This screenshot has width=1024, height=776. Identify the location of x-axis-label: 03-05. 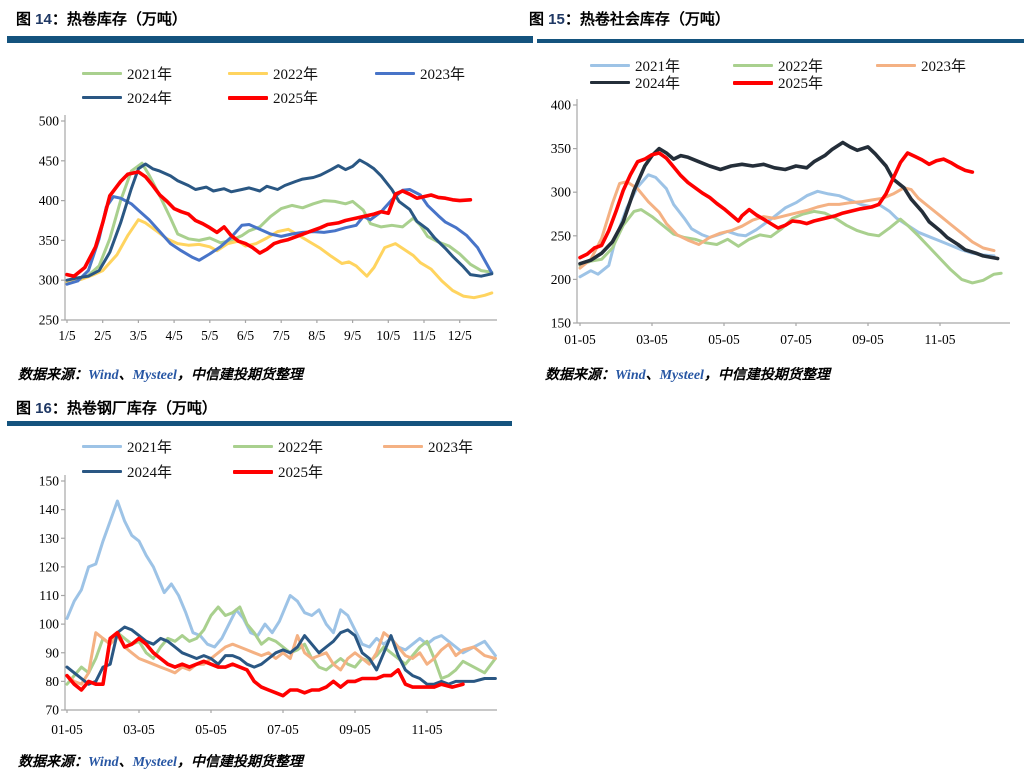
(652, 339).